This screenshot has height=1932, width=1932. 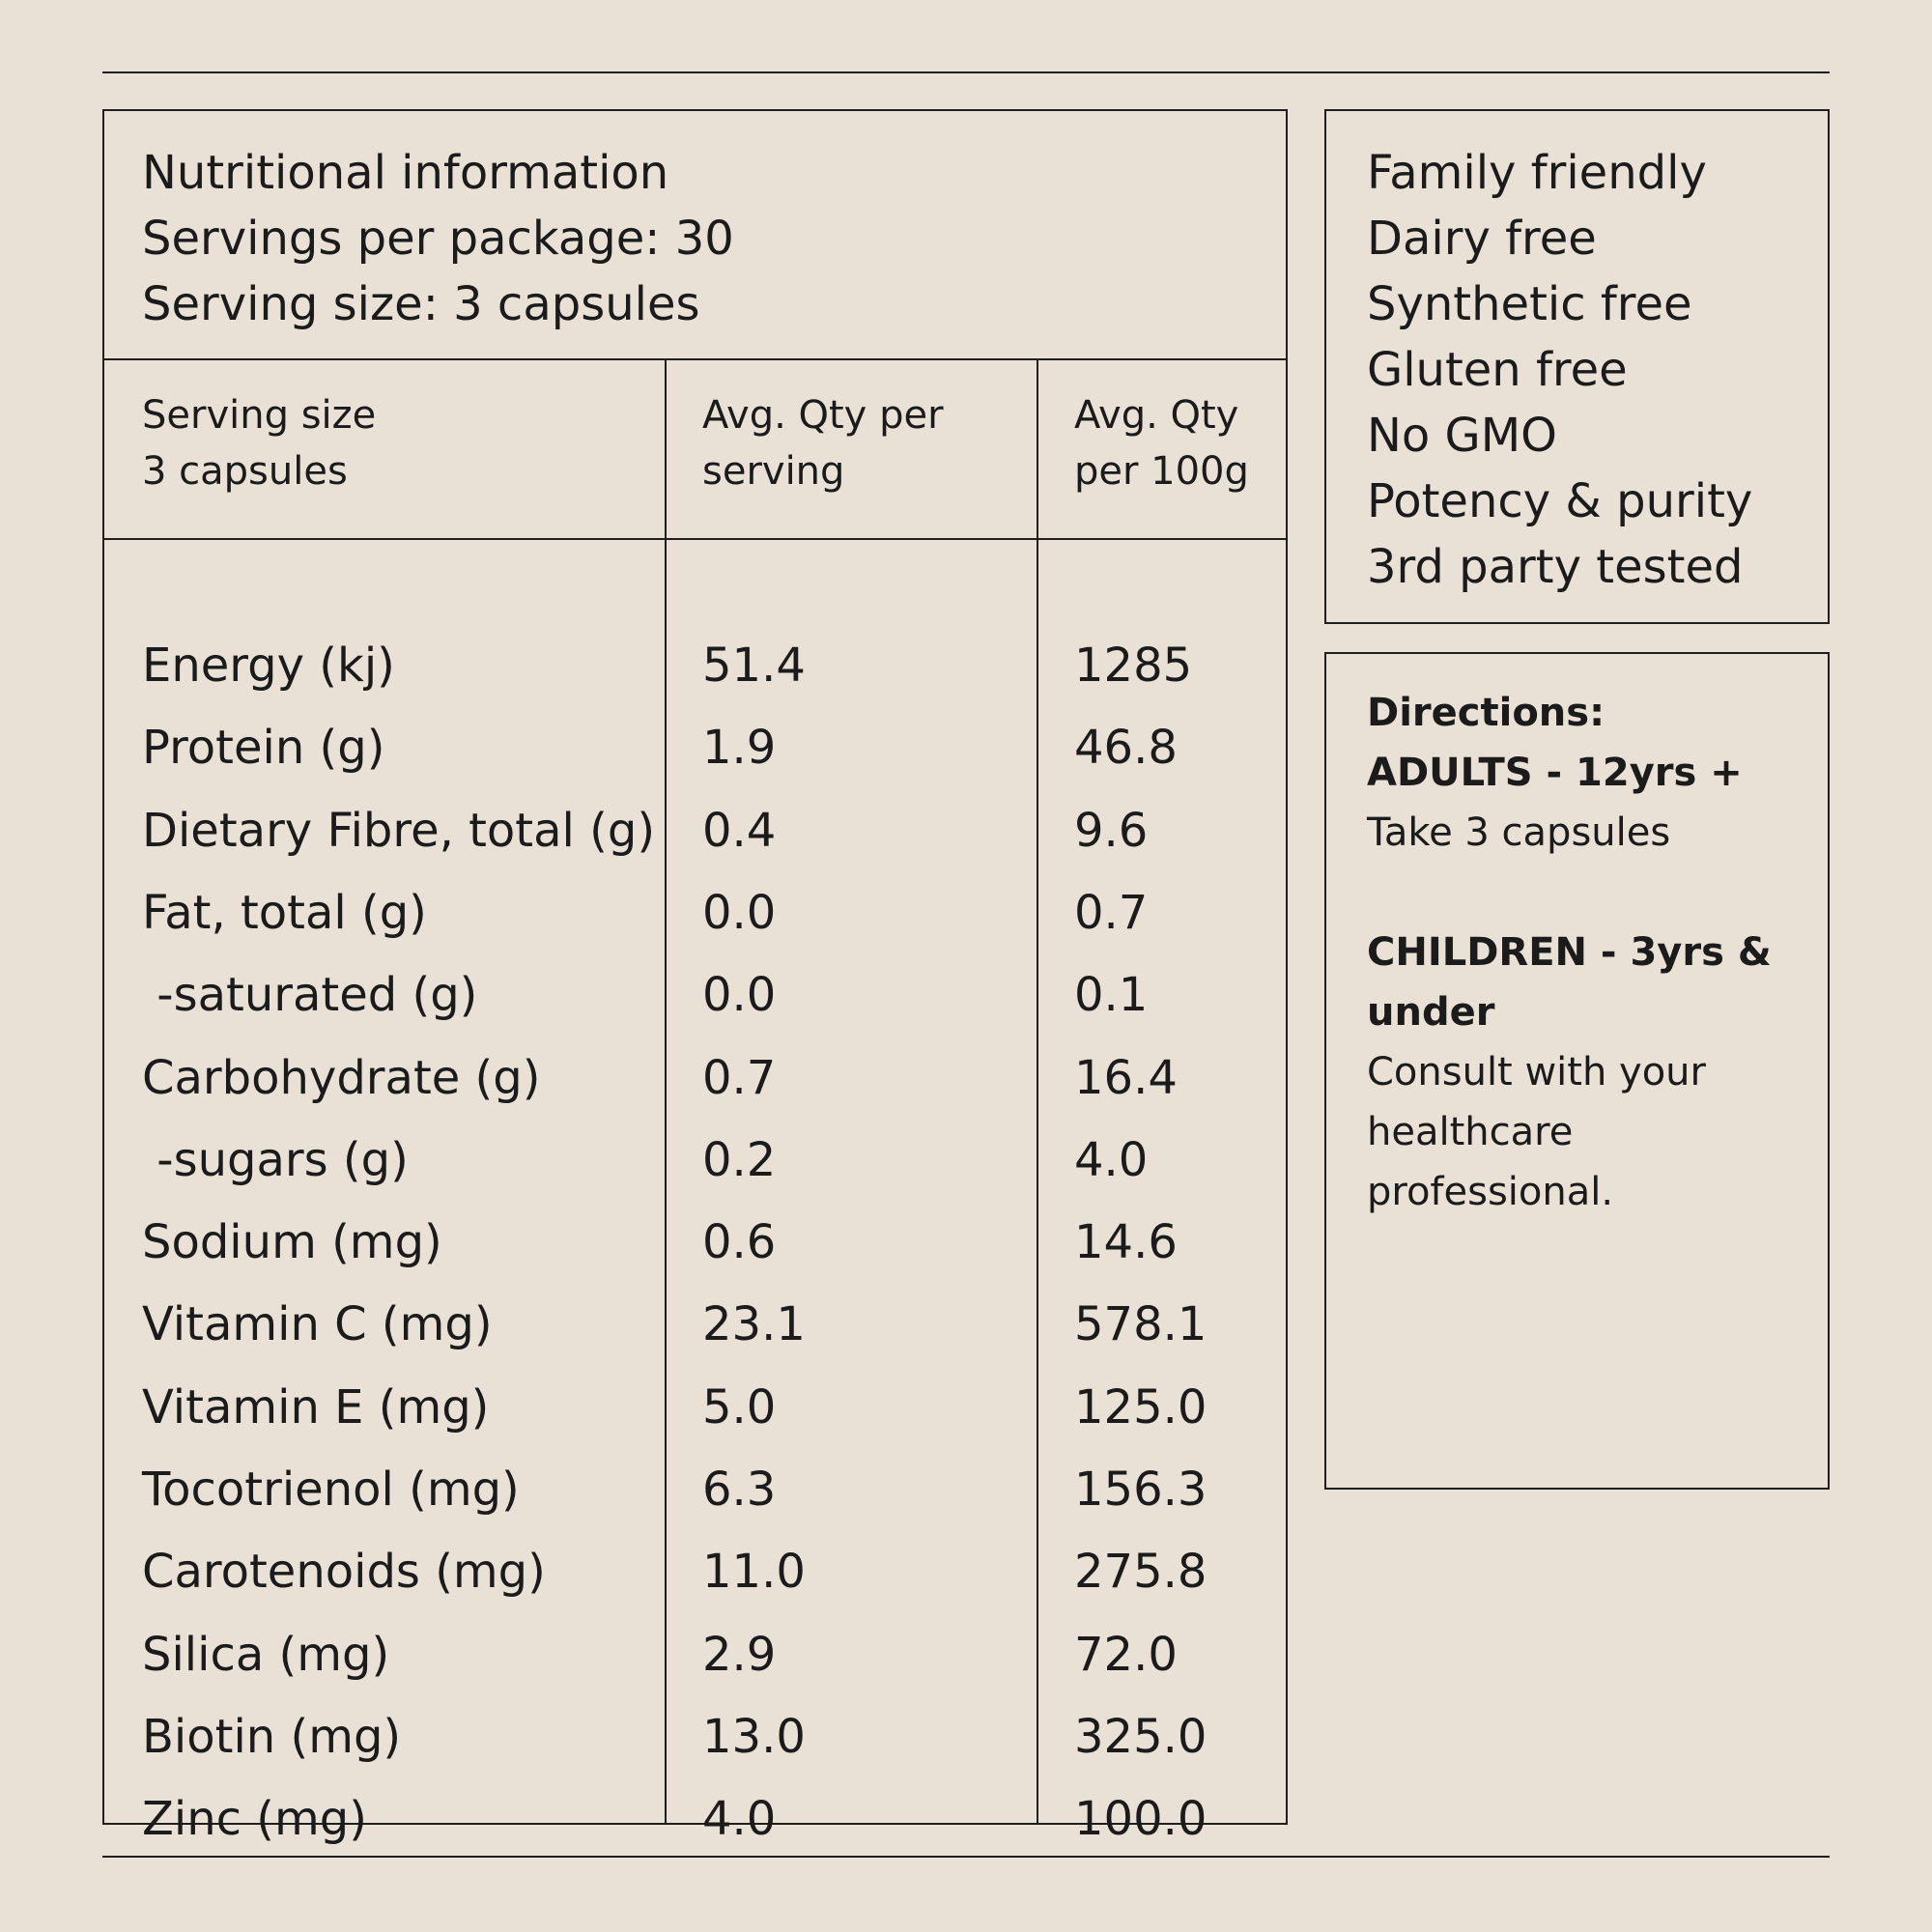 What do you see at coordinates (421, 304) in the screenshot?
I see `serving-size: Serving size: 3 capsules` at bounding box center [421, 304].